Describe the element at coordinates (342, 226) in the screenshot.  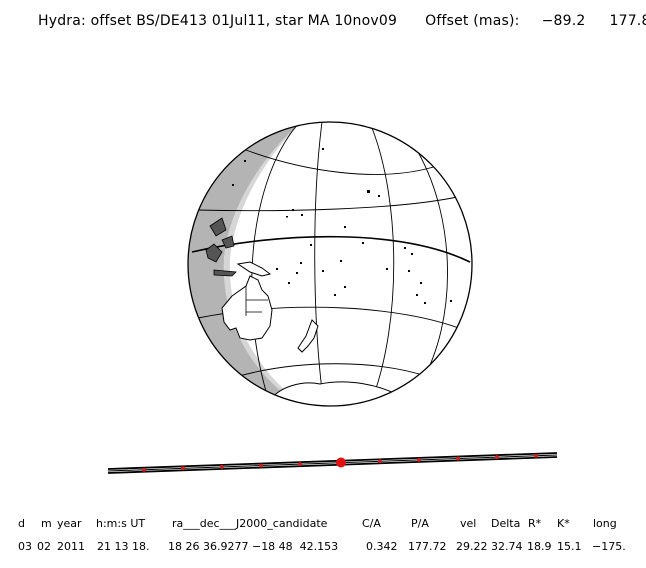
I see `pacific-islands` at that location.